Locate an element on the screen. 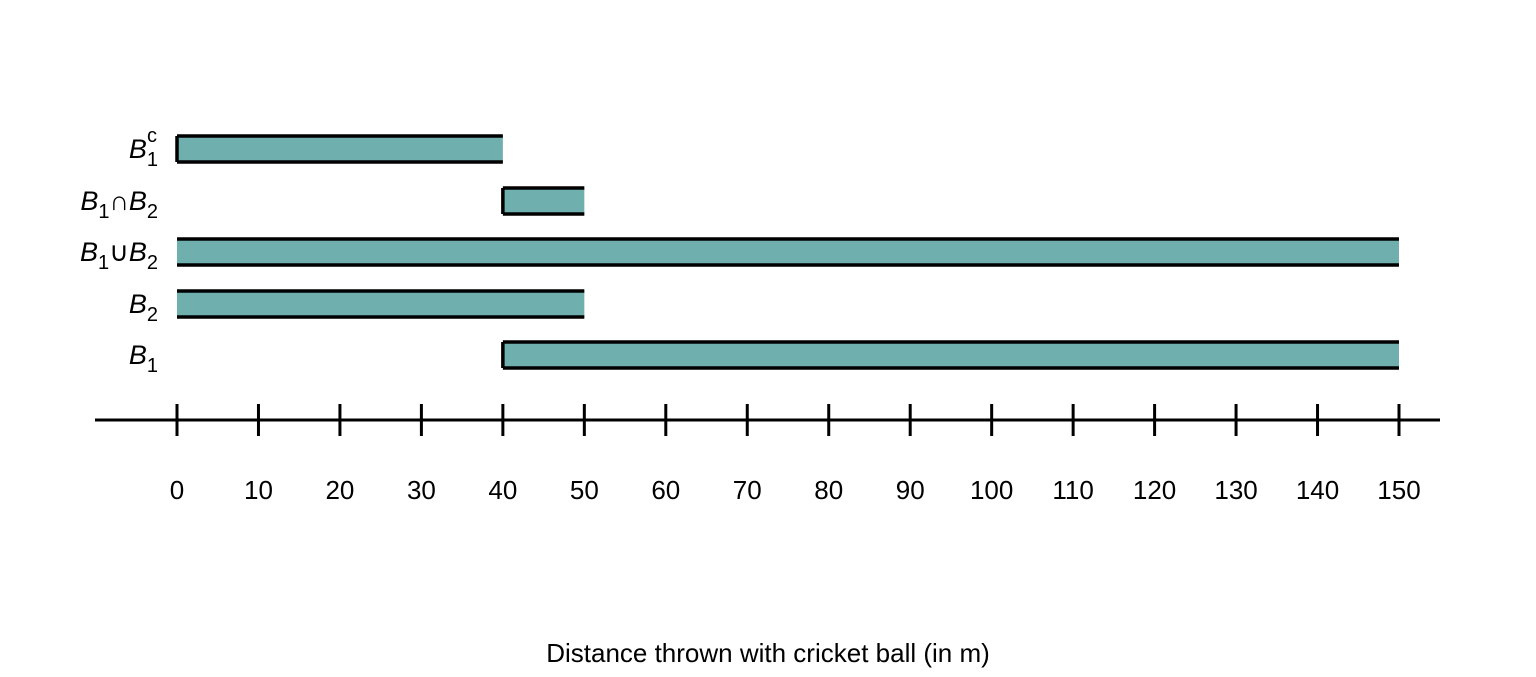  x-tick-label: 30 is located at coordinates (421, 490).